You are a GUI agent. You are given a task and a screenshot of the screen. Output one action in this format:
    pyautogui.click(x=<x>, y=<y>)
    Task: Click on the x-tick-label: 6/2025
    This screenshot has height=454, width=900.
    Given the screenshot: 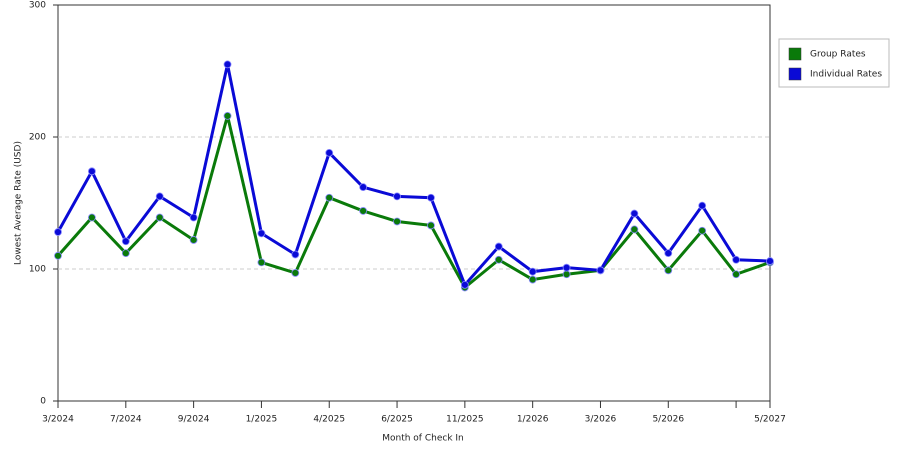 What is the action you would take?
    pyautogui.click(x=397, y=420)
    